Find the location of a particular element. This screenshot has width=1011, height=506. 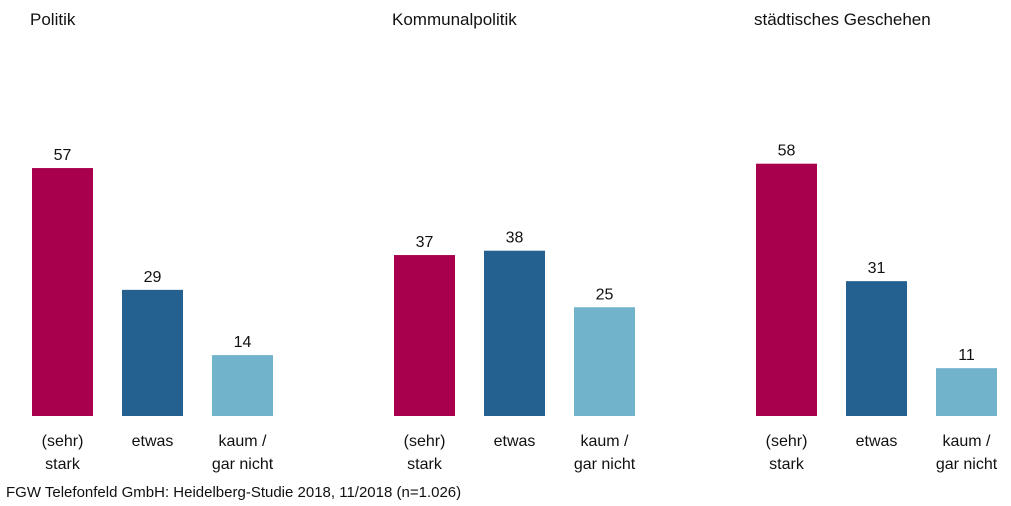

value-label: 29 is located at coordinates (153, 277).